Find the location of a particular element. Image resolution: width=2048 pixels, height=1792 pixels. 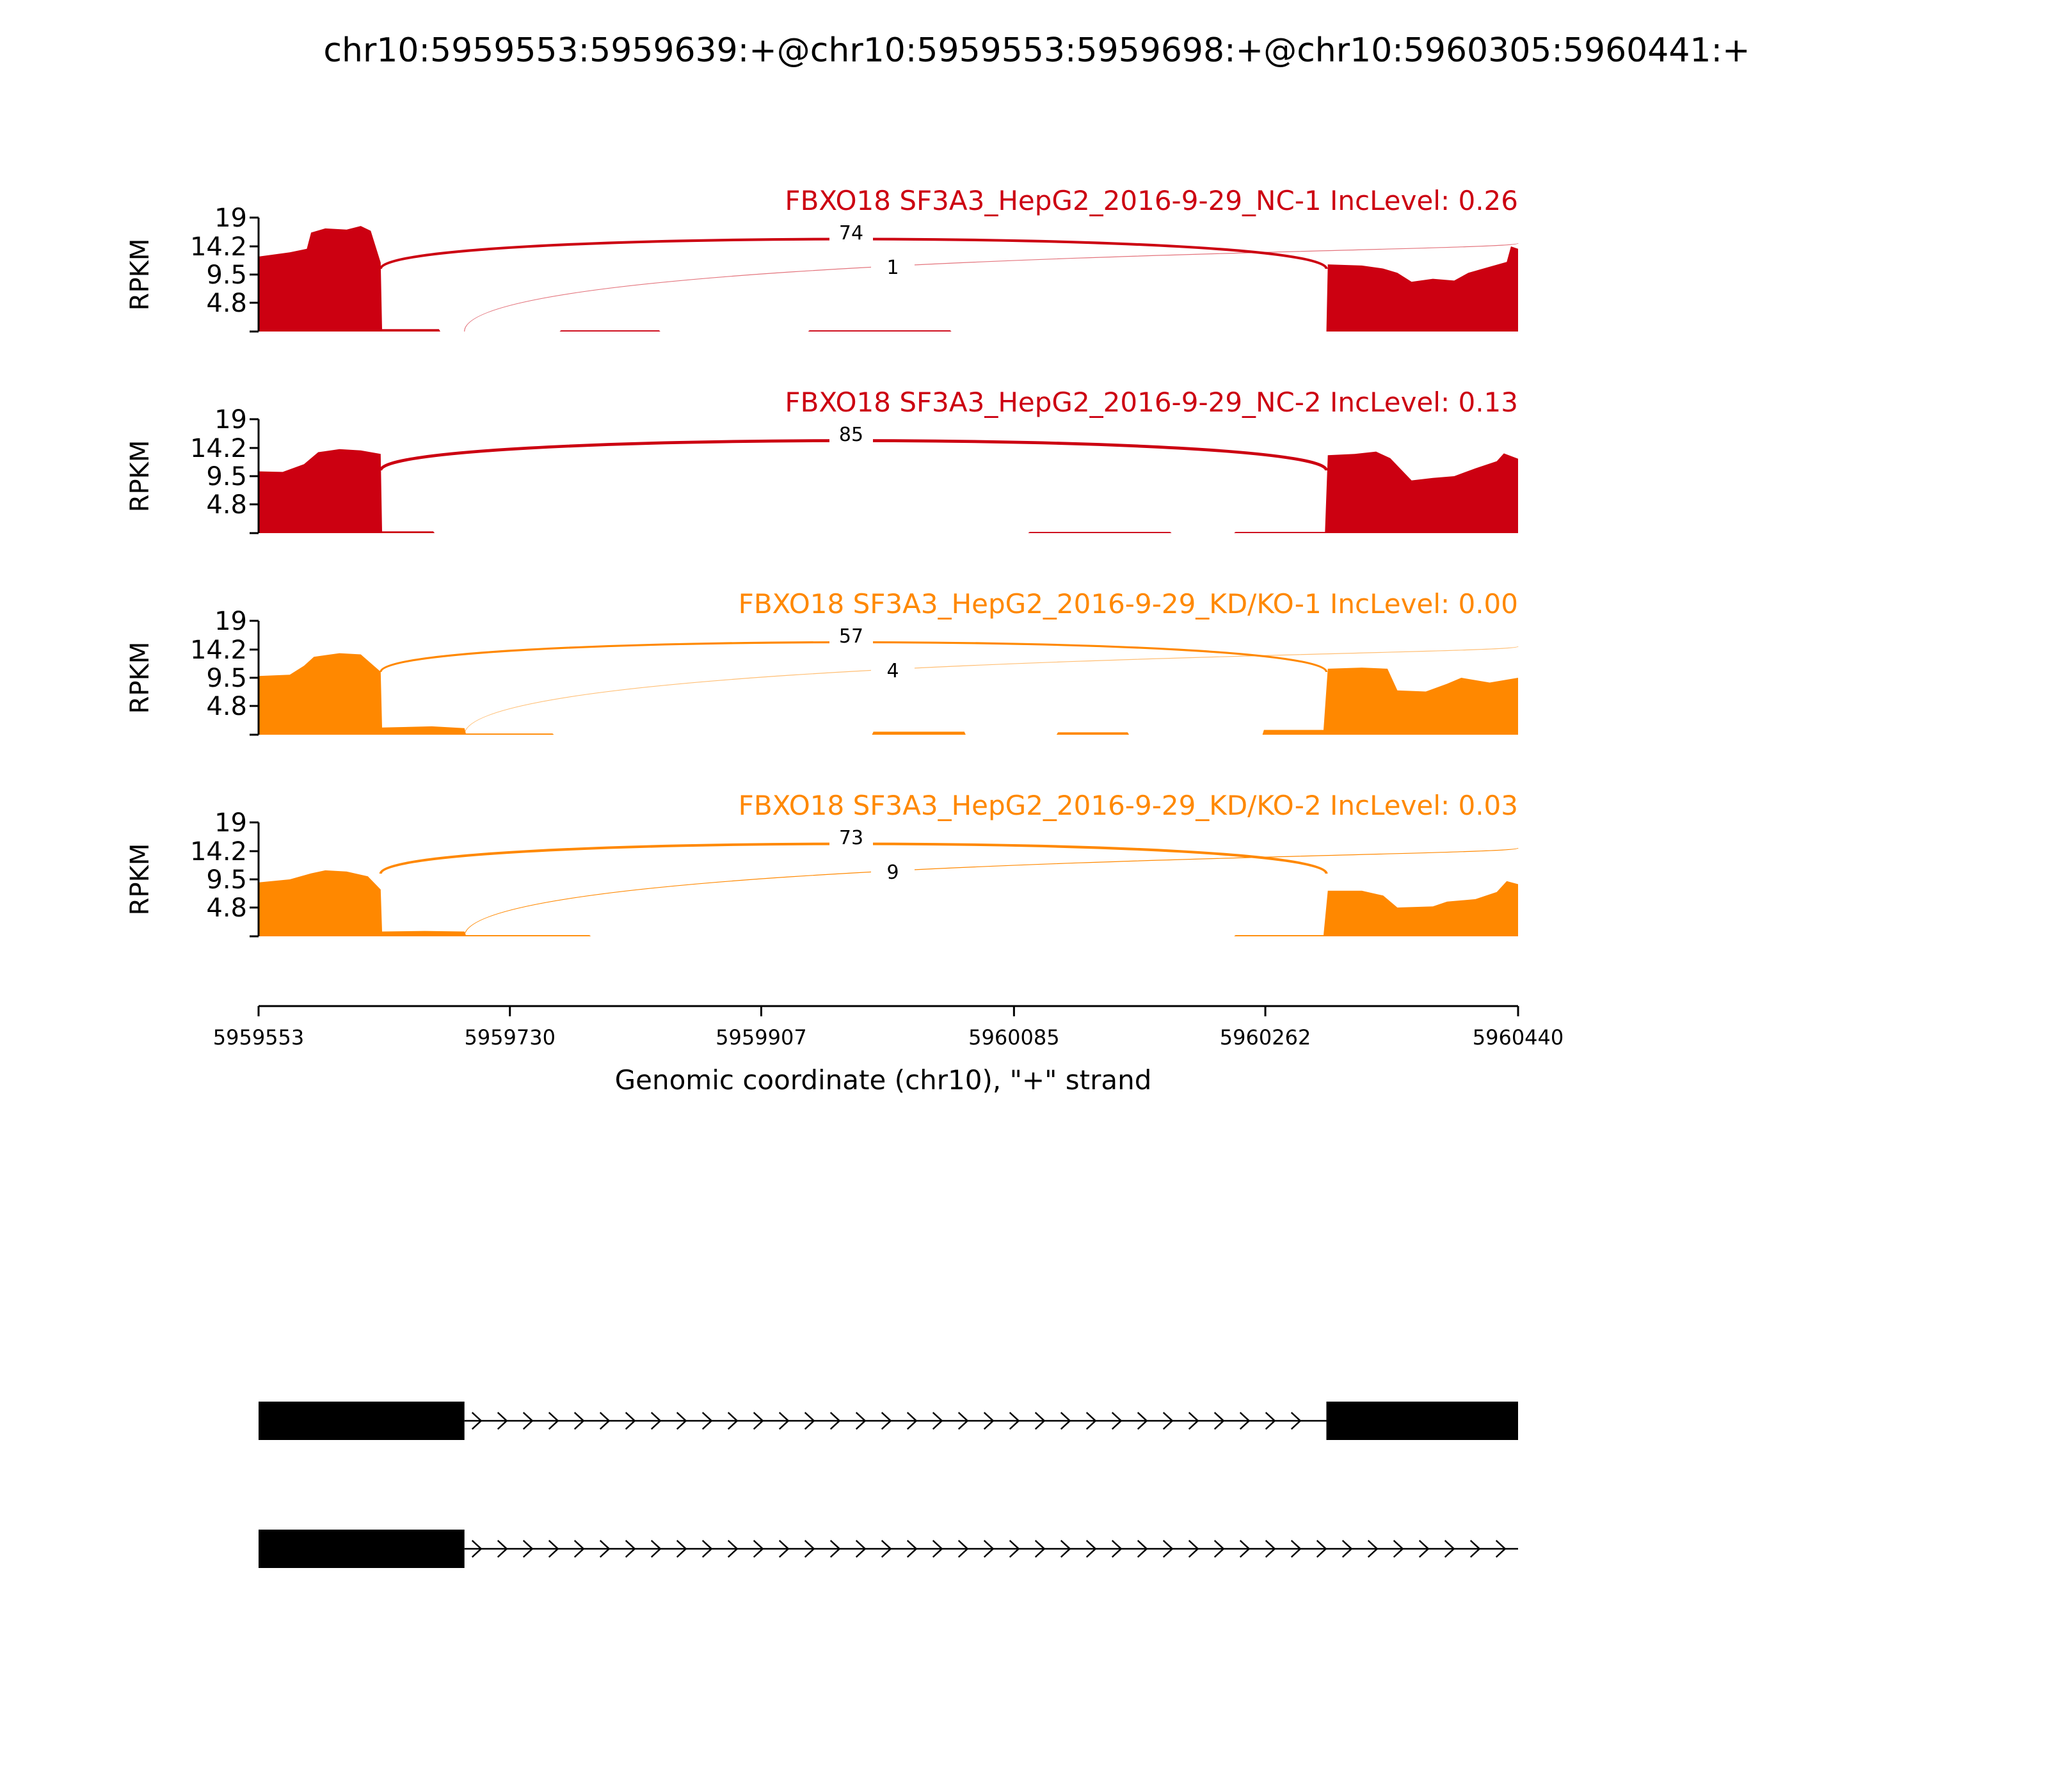

x-tick-label: 5960440 is located at coordinates (1518, 1037).